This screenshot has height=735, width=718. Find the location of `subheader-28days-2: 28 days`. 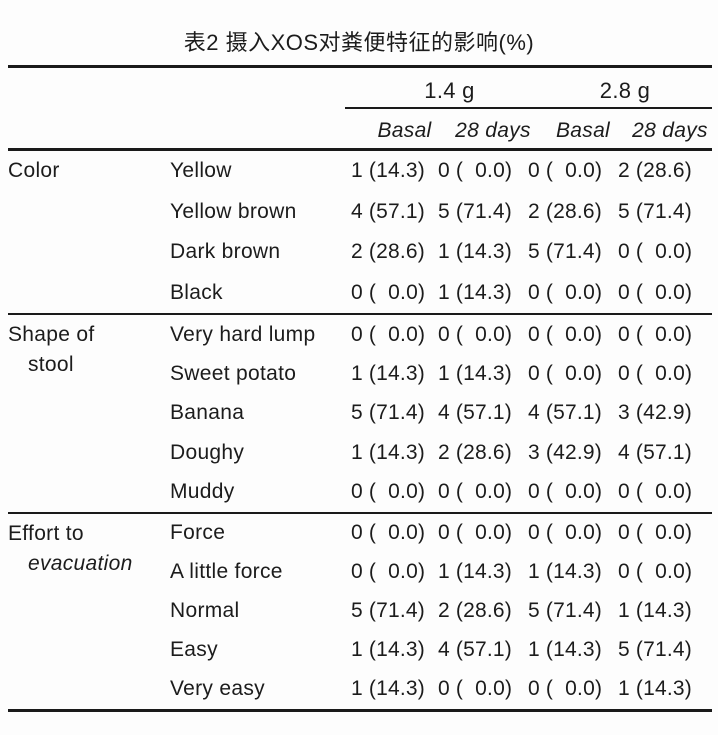

subheader-28days-2: 28 days is located at coordinates (670, 130).